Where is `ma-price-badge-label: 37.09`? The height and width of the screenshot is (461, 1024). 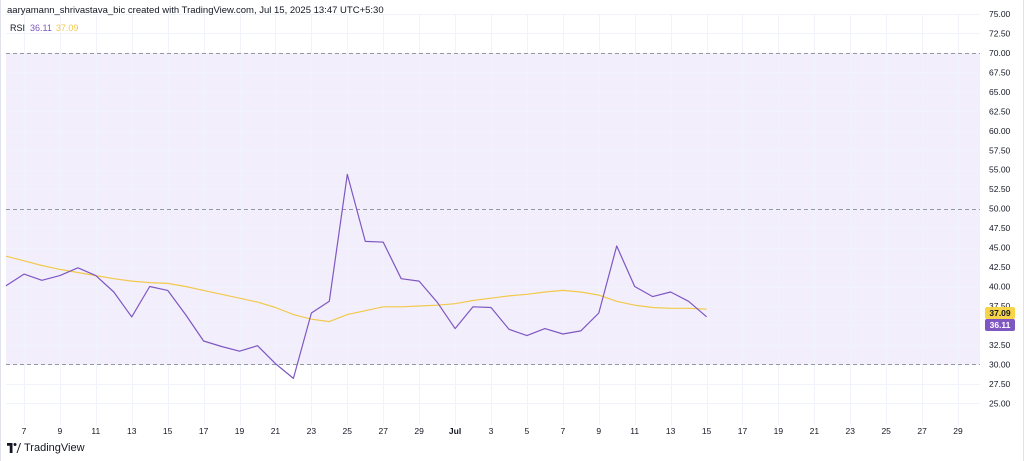
ma-price-badge-label: 37.09 is located at coordinates (1000, 313).